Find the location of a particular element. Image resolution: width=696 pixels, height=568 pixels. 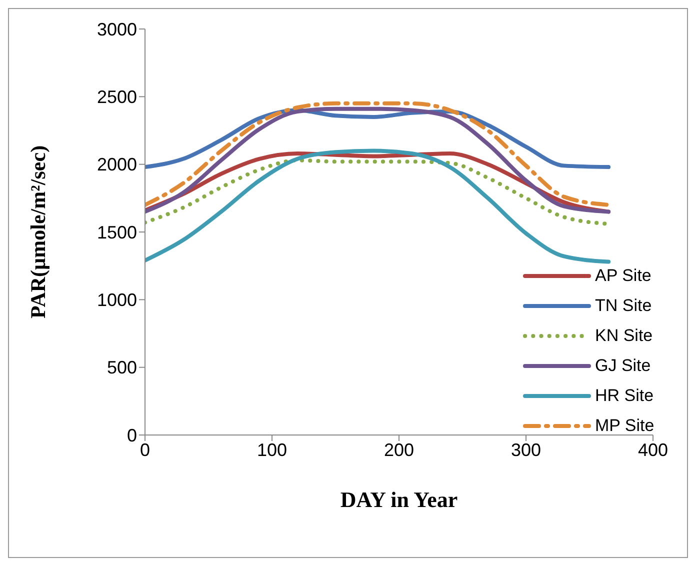

y-tick-label: 1500 is located at coordinates (116, 232).